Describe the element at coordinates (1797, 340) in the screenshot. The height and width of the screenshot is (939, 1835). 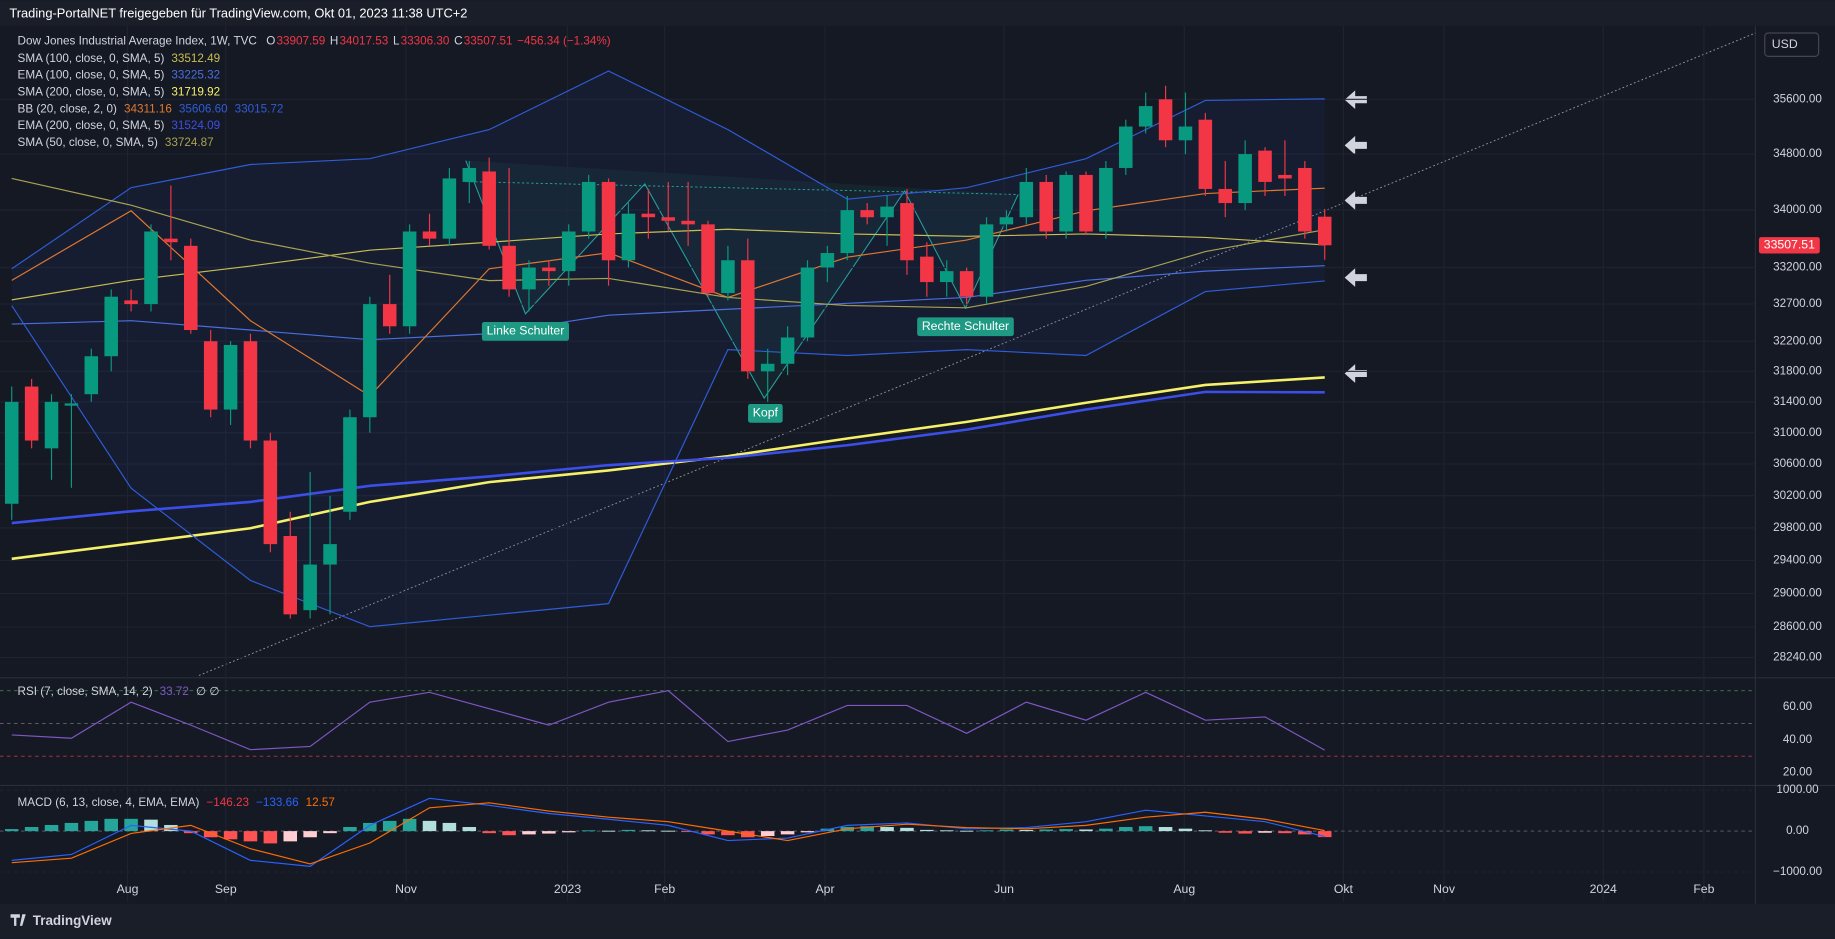
I see `y-tick-label: 32200.00` at that location.